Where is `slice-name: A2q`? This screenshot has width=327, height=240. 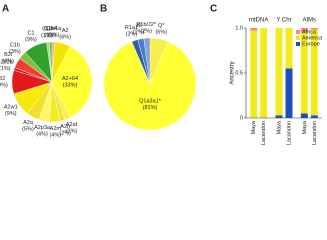 slice-name: A2q is located at coordinates (28, 123).